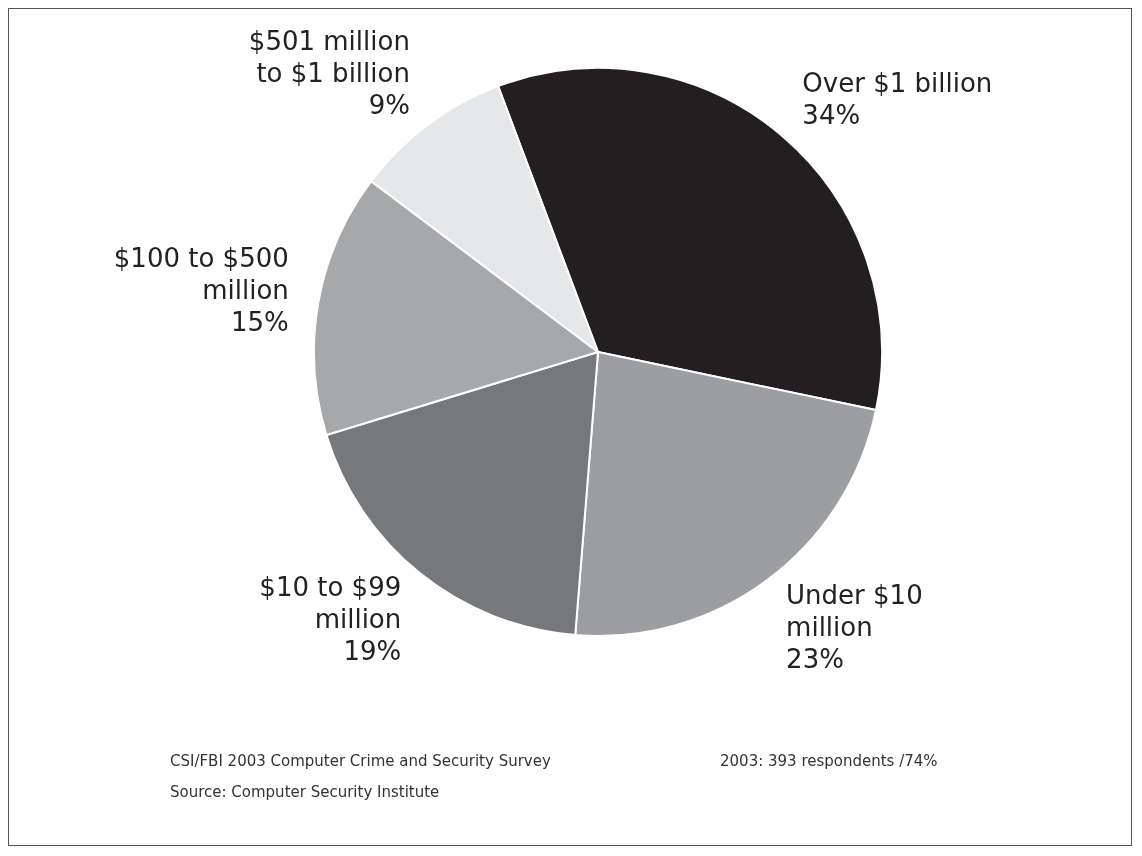 This screenshot has height=856, width=1142. I want to click on source-note: Source: Computer Security Institute, so click(305, 792).